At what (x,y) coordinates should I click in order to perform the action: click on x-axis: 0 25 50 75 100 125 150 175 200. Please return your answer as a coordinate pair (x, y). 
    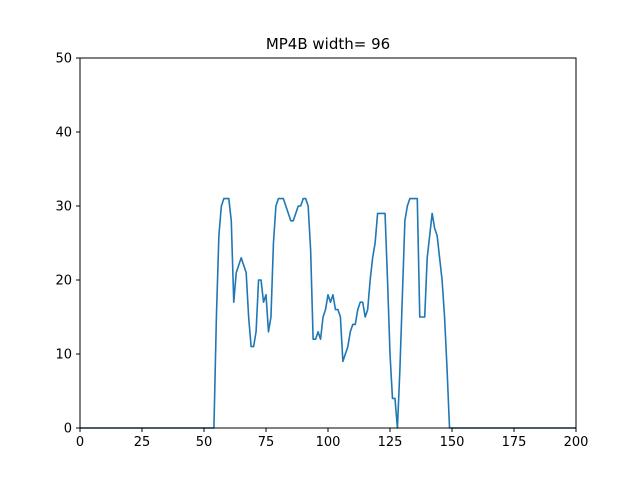
    Looking at the image, I should click on (332, 439).